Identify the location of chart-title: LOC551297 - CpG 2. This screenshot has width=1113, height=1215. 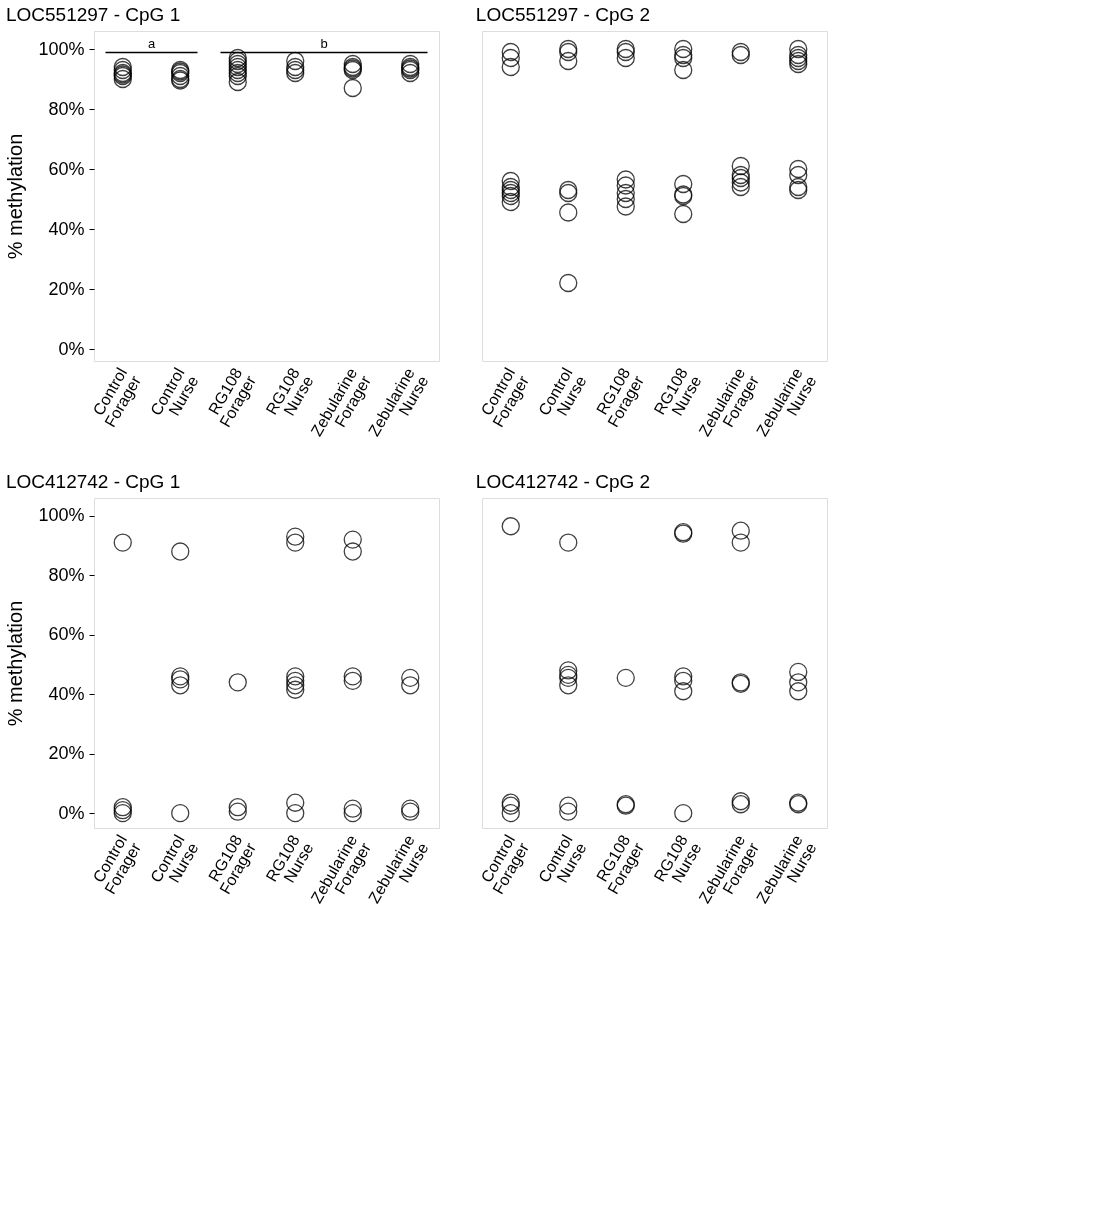
(563, 14).